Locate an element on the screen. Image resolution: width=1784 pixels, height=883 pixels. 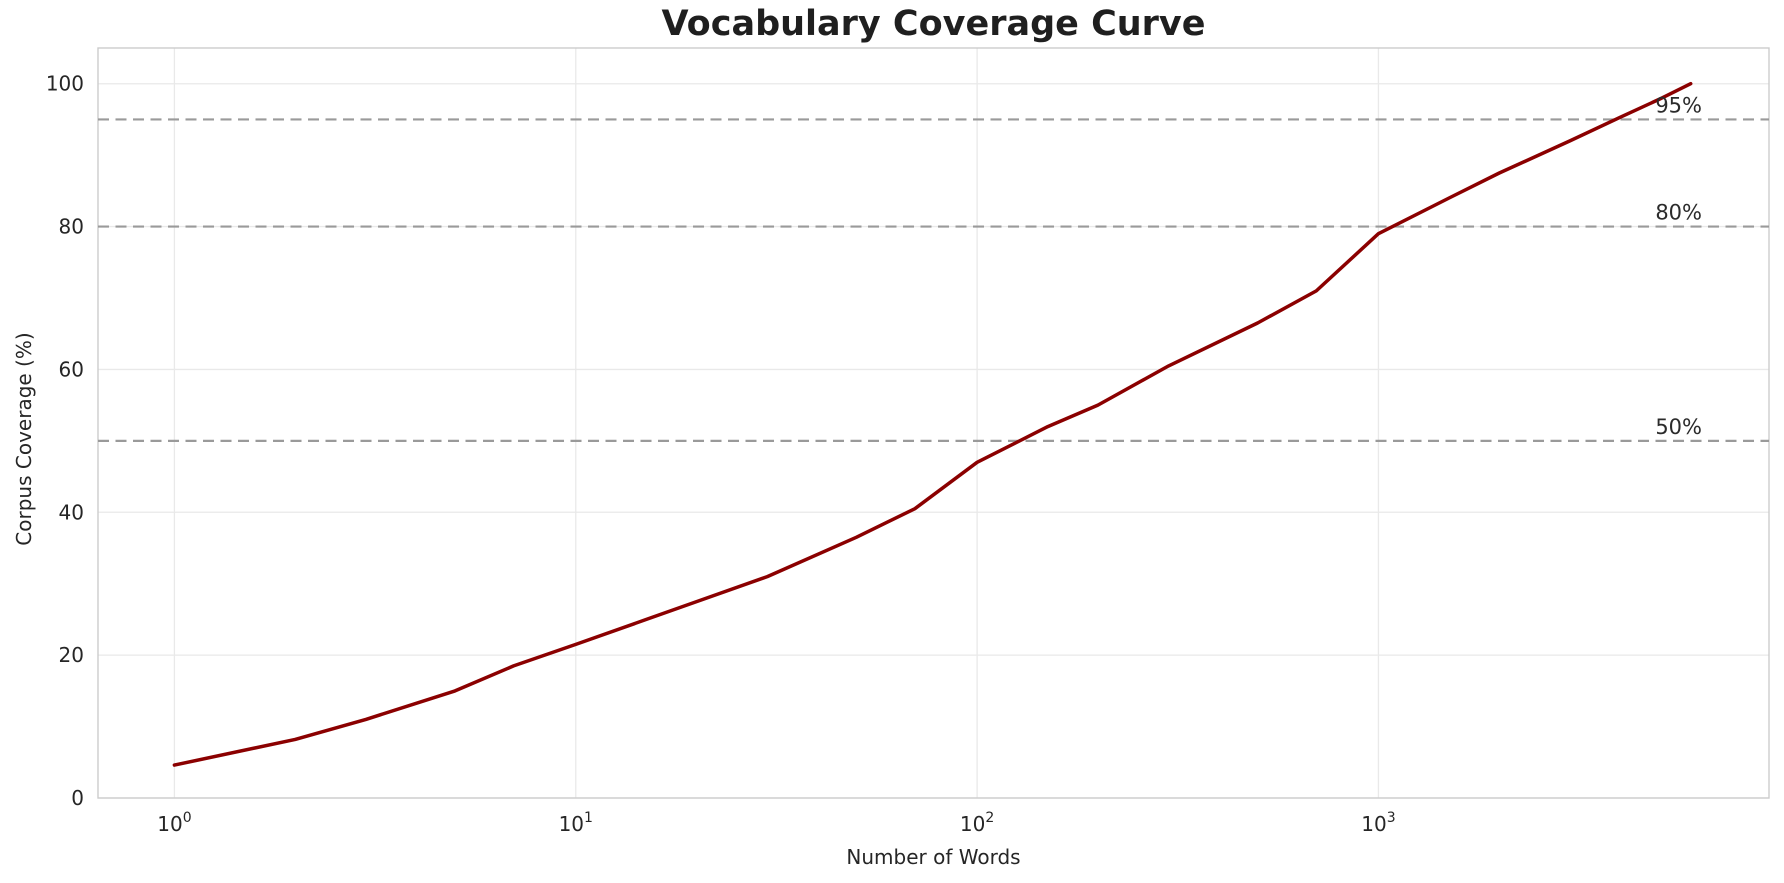
x-axis-label: Number of Words is located at coordinates (933, 857).